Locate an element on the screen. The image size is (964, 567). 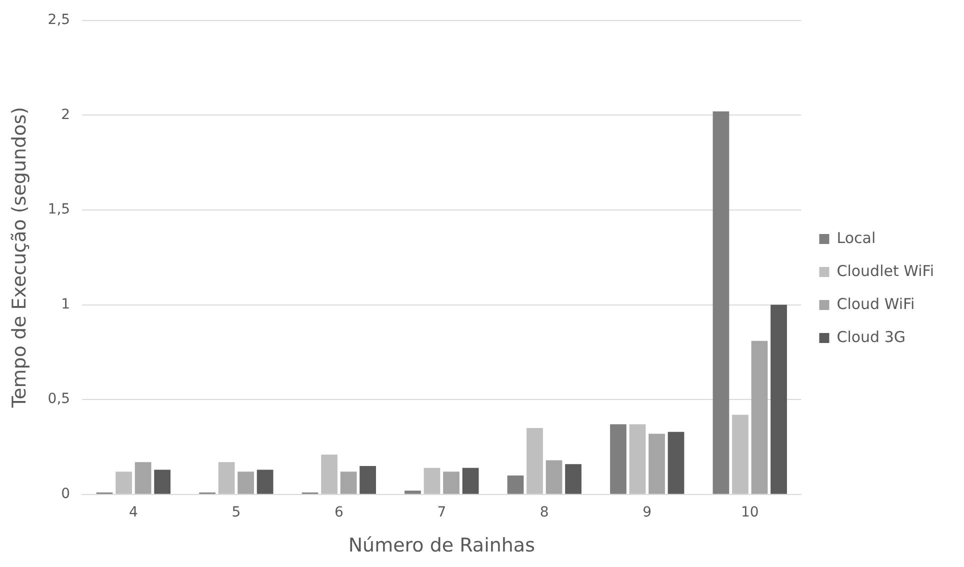
y-tick-label: 2,5 is located at coordinates (59, 20).